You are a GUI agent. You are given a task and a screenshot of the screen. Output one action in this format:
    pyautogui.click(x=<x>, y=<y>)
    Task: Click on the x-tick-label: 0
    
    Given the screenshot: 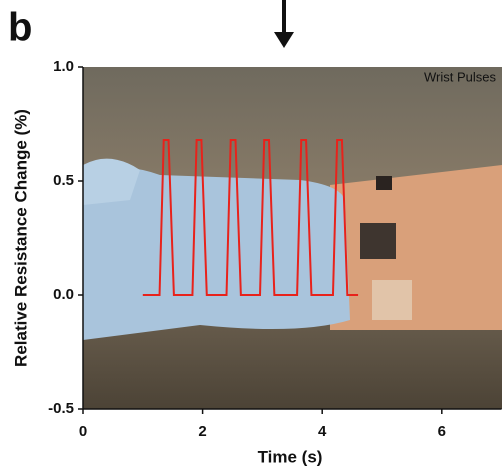 What is the action you would take?
    pyautogui.click(x=83, y=431)
    